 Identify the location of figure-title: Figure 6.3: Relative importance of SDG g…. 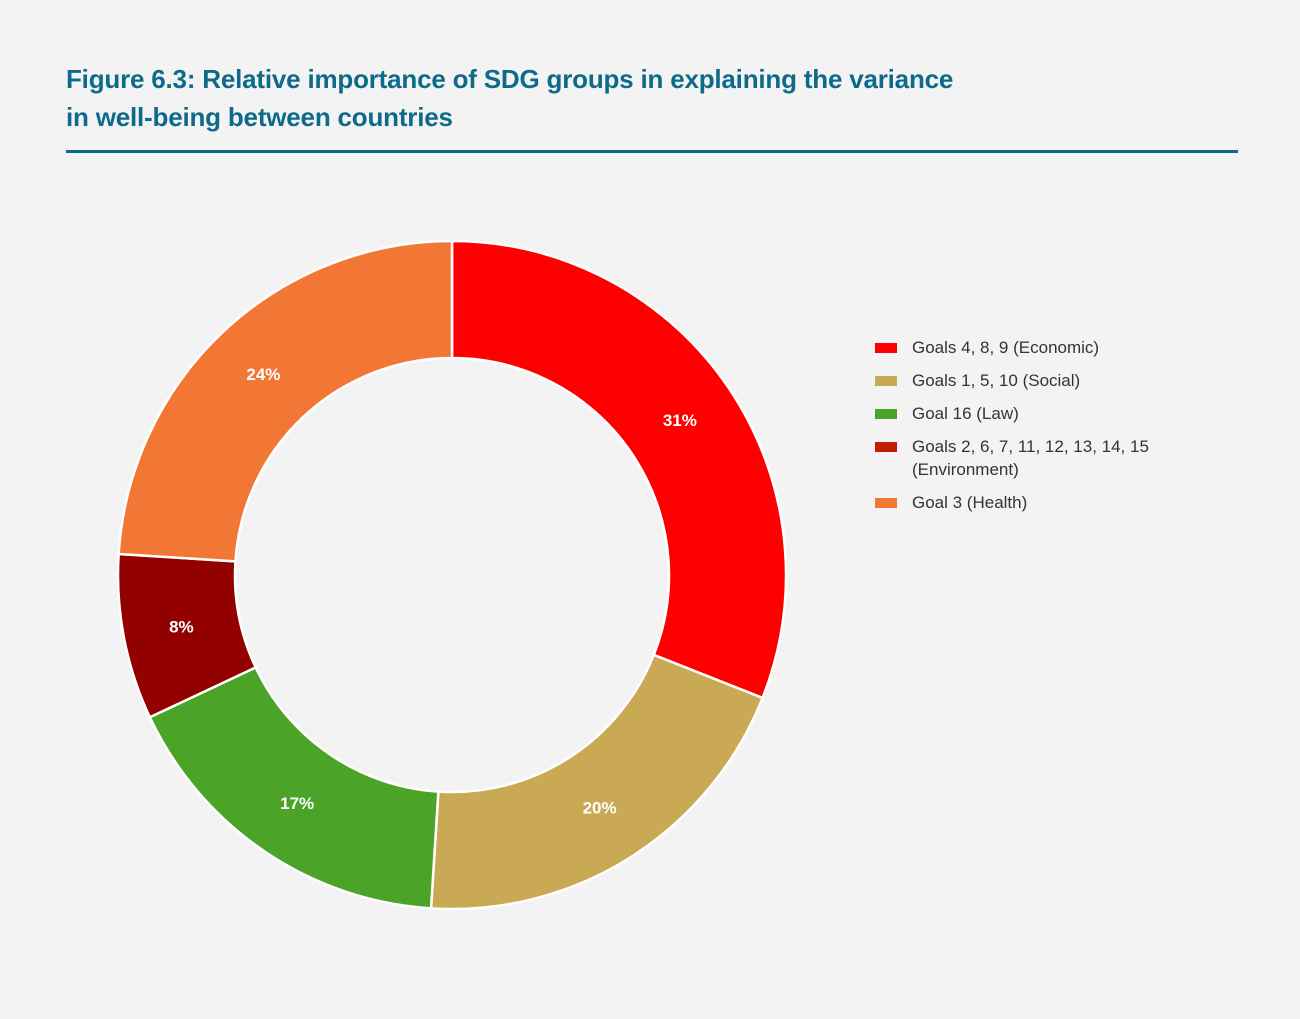
(626, 98).